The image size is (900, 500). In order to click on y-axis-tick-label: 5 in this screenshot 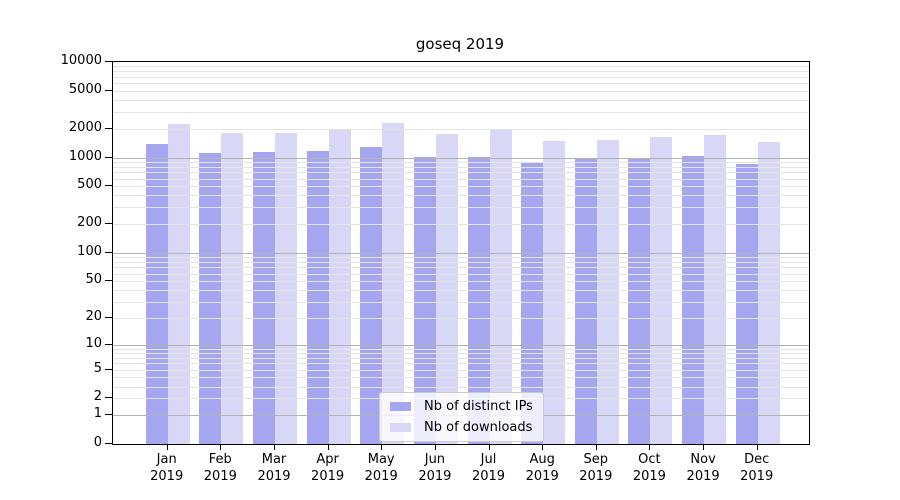, I will do `click(97, 368)`.